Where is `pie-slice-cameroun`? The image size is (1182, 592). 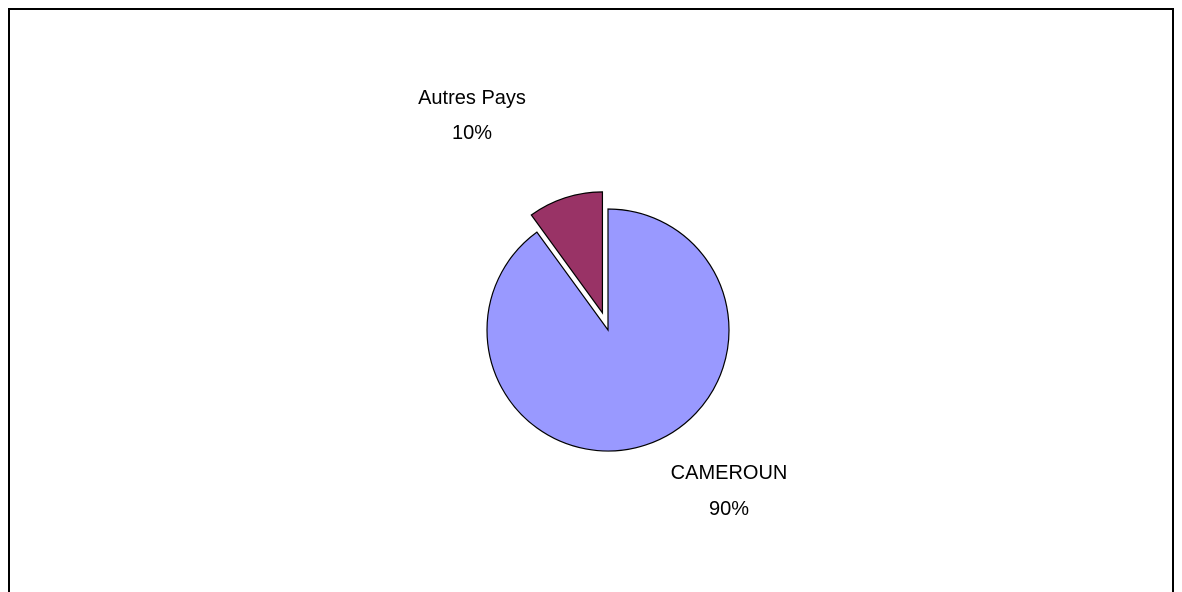
pie-slice-cameroun is located at coordinates (608, 330).